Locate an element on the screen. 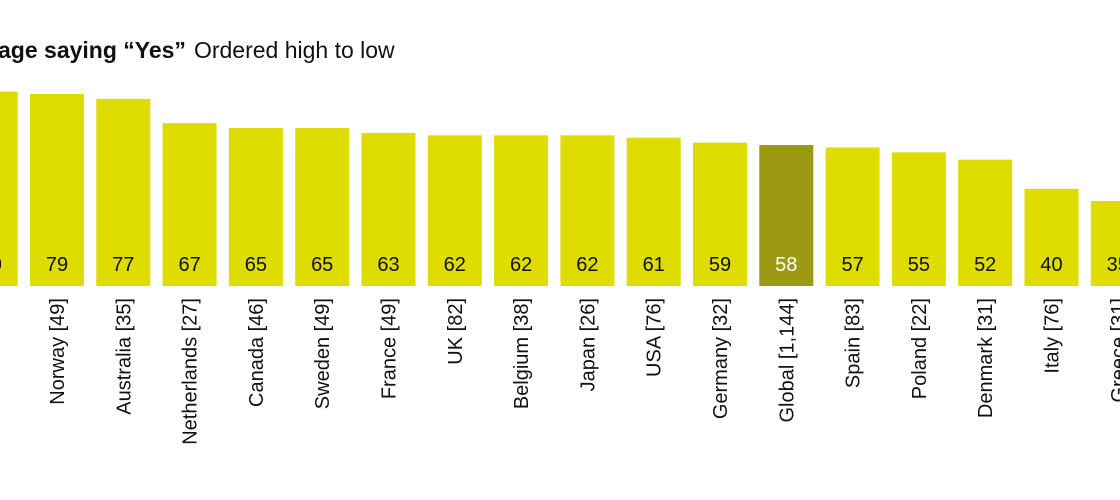 Image resolution: width=1120 pixels, height=500 pixels. chart-heading: age saying “Yes” Ordered high to low is located at coordinates (197, 50).